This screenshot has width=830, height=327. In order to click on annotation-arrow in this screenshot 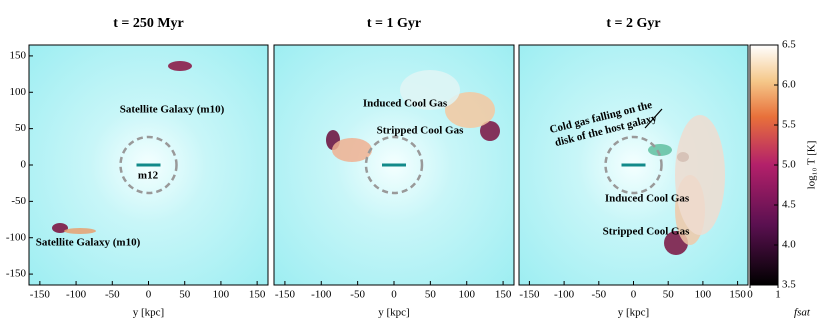, I will do `click(653, 118)`.